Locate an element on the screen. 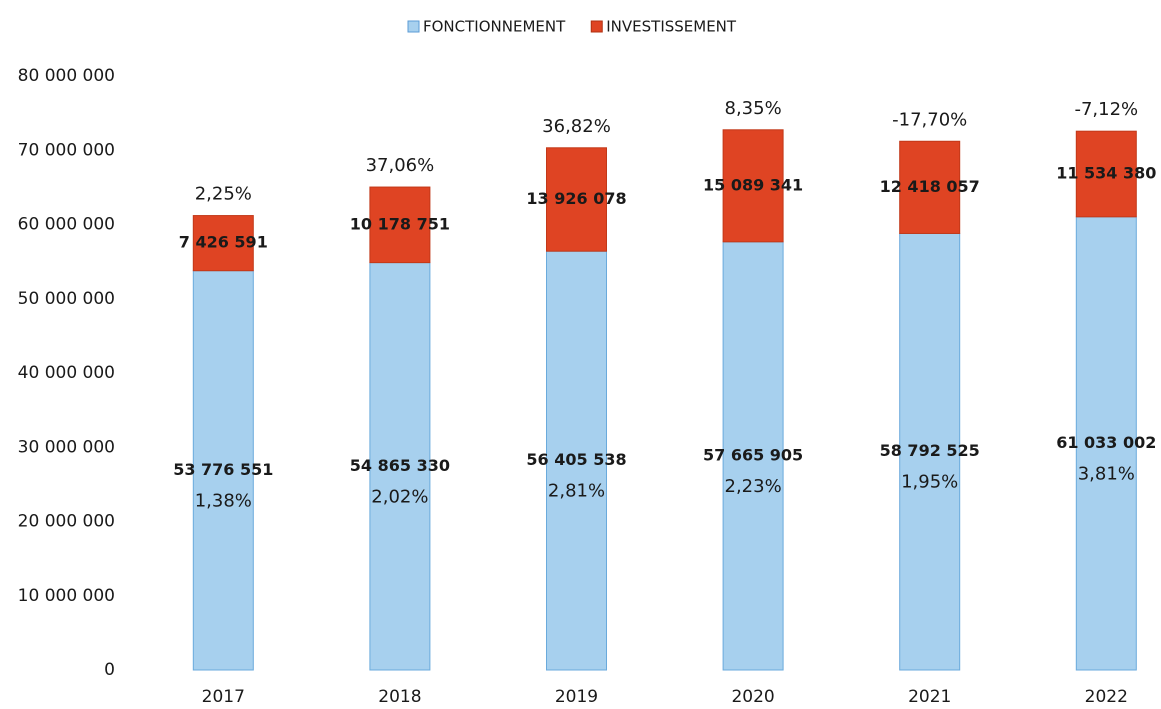 This screenshot has width=1161, height=709. value-label: 57 665 905 is located at coordinates (753, 454).